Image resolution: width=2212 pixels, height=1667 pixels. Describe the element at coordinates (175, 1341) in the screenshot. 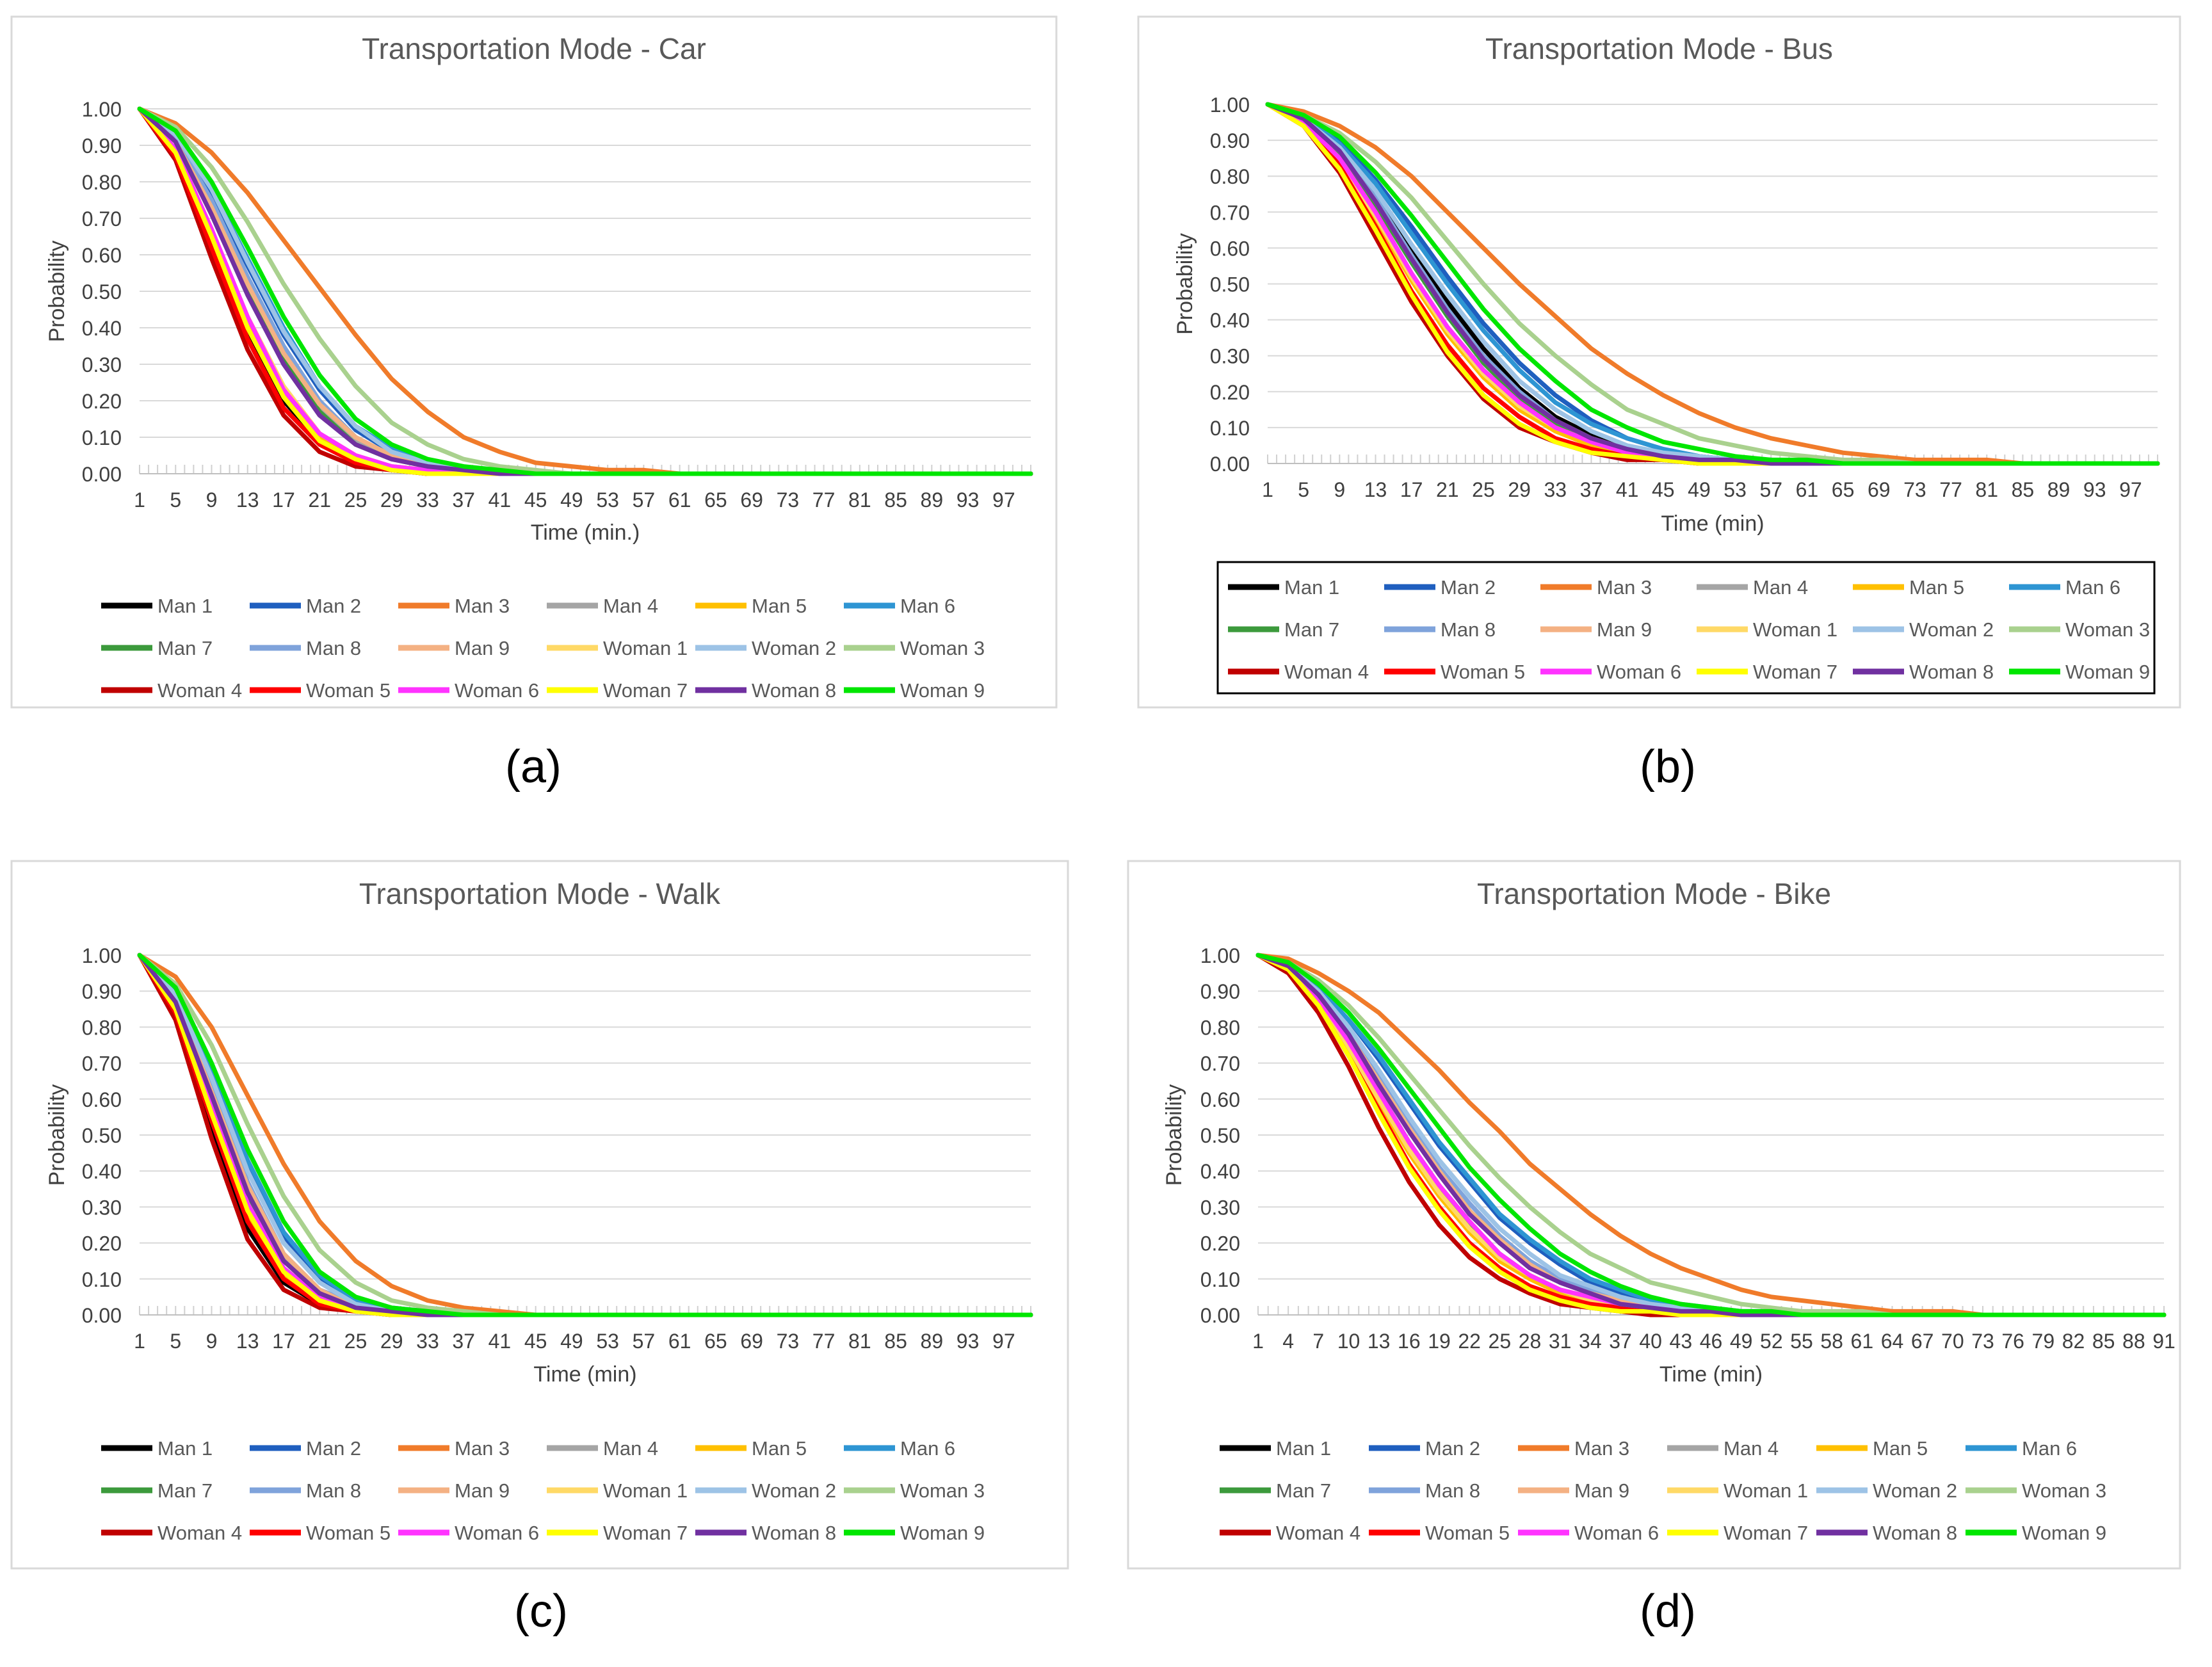

I see `x-tick-label: 5` at that location.